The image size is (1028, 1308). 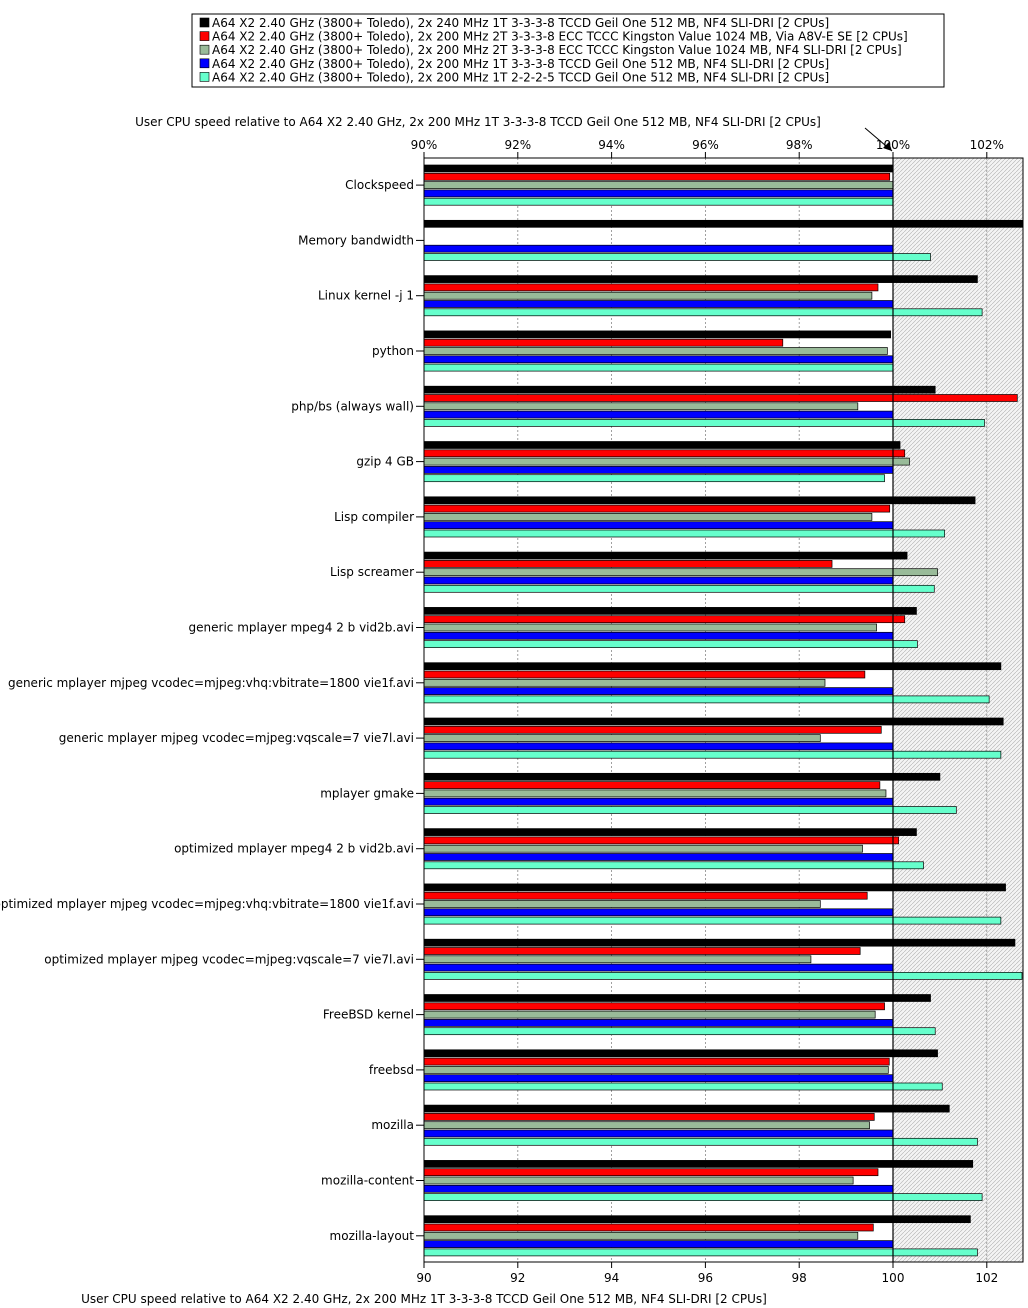 I want to click on plot-area-above-baseline, so click(x=958, y=710).